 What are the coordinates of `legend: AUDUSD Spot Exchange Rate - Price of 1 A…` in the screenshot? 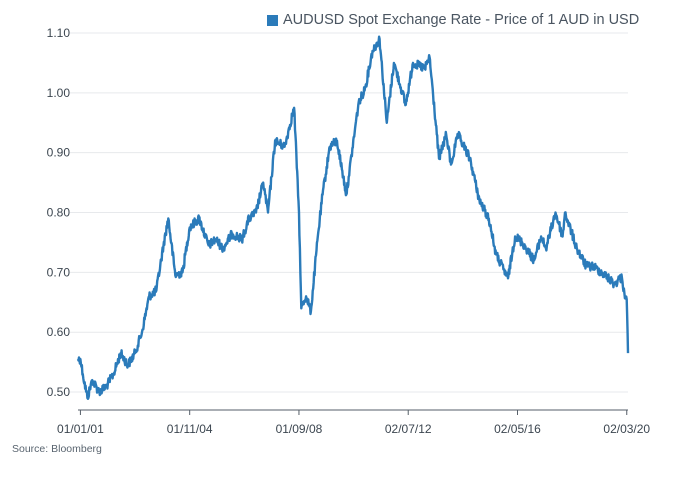 It's located at (453, 20).